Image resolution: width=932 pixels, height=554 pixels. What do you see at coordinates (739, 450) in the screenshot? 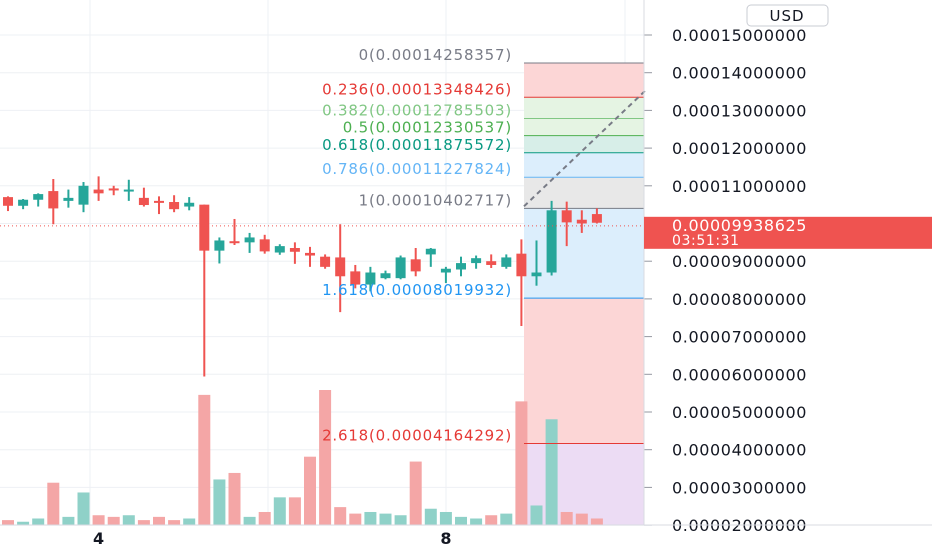
I see `y-tick-label: 0.00004000000` at bounding box center [739, 450].